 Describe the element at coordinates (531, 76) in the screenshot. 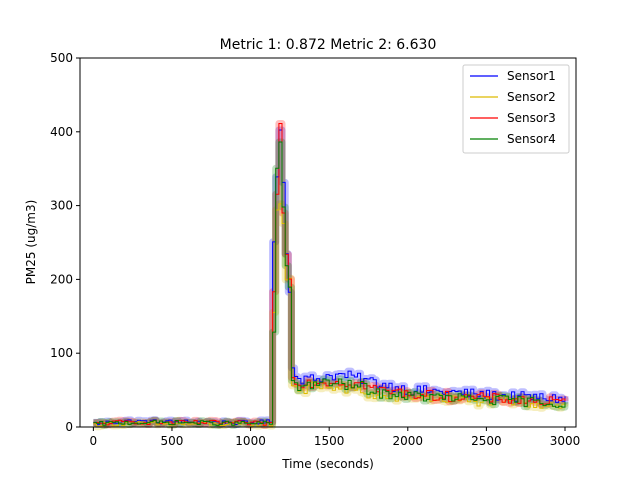

I see `legend-label-sensor1: Sensor1` at that location.